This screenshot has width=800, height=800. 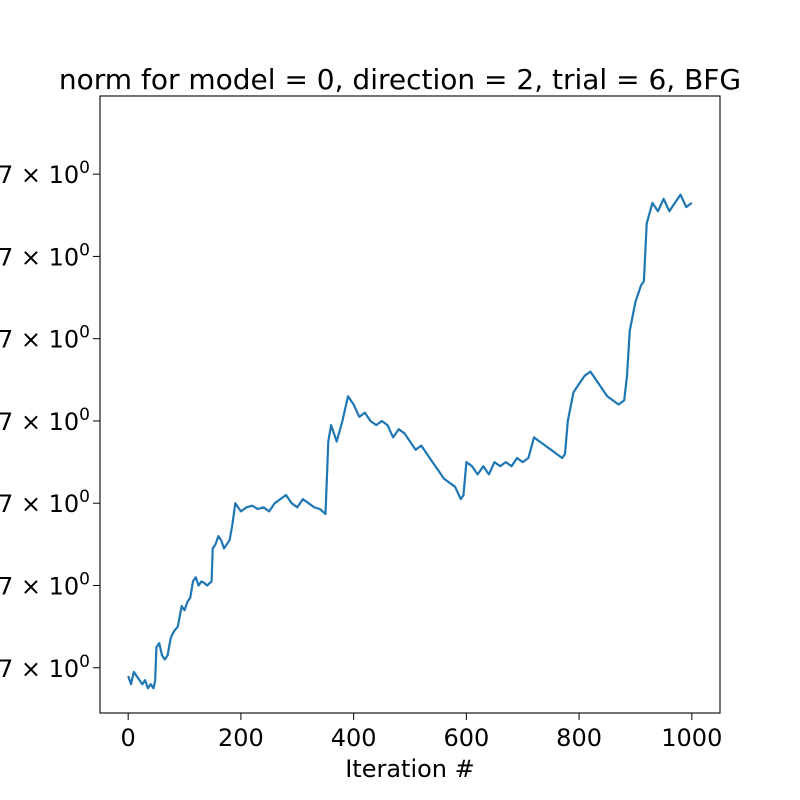 What do you see at coordinates (128, 738) in the screenshot?
I see `x-tick-label: 0` at bounding box center [128, 738].